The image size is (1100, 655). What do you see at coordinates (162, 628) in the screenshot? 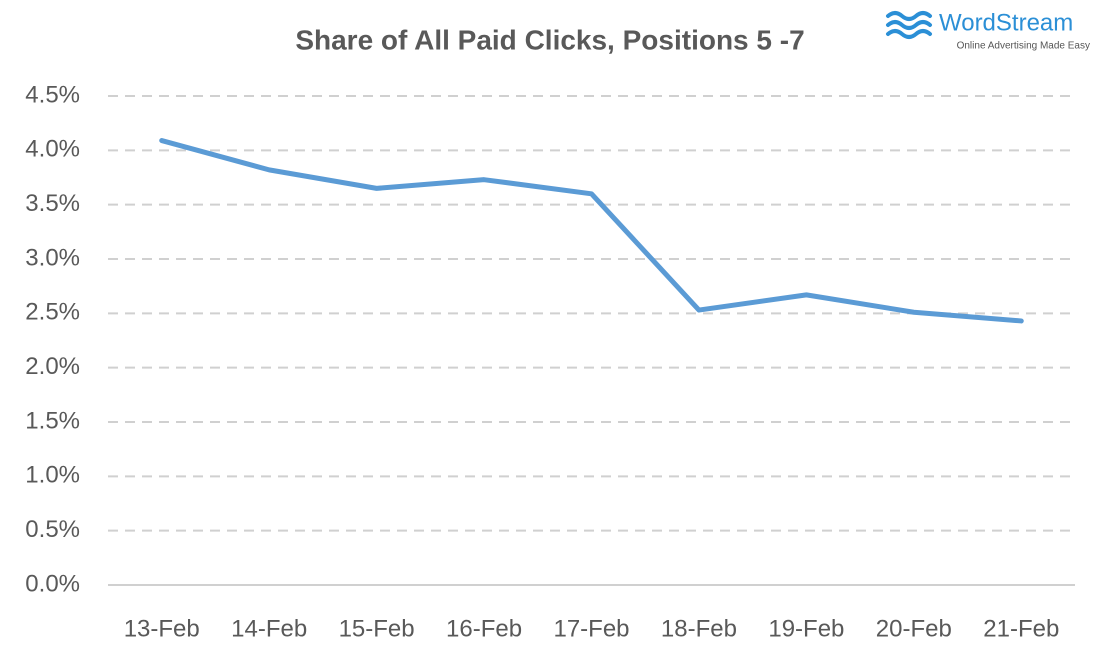
I see `x-tick-label: 13-Feb` at bounding box center [162, 628].